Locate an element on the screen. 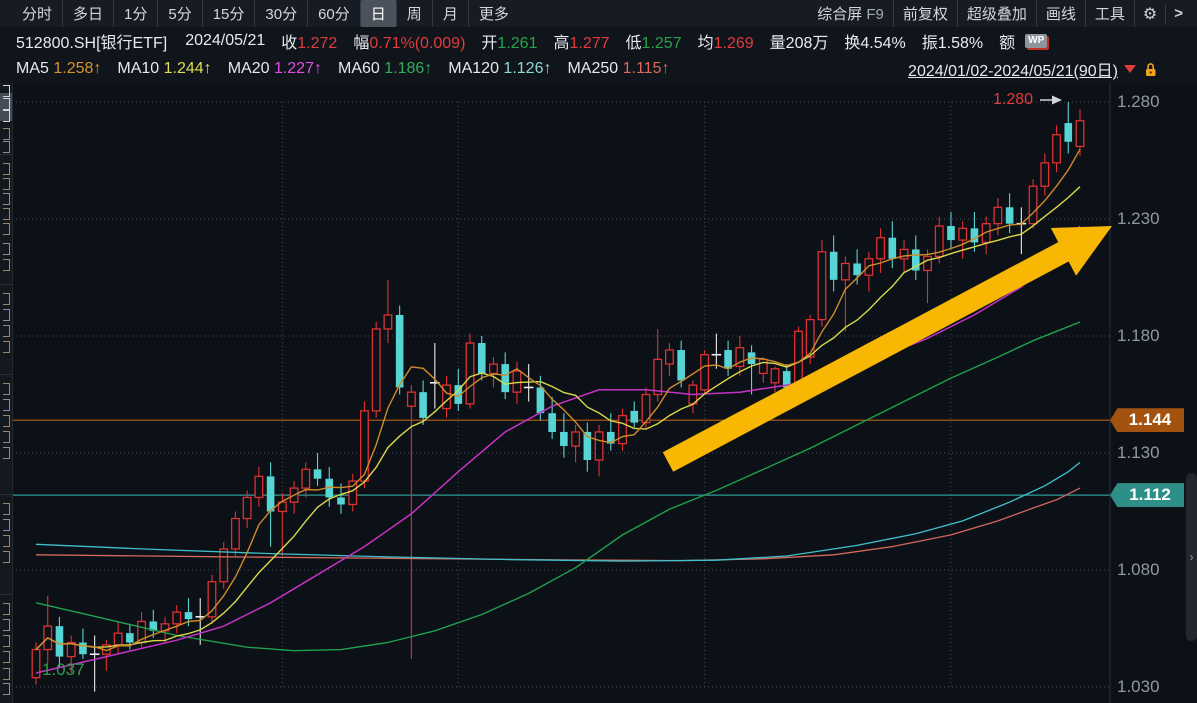 This screenshot has height=703, width=1197. timeframe-tab-5: 30分 is located at coordinates (282, 13).